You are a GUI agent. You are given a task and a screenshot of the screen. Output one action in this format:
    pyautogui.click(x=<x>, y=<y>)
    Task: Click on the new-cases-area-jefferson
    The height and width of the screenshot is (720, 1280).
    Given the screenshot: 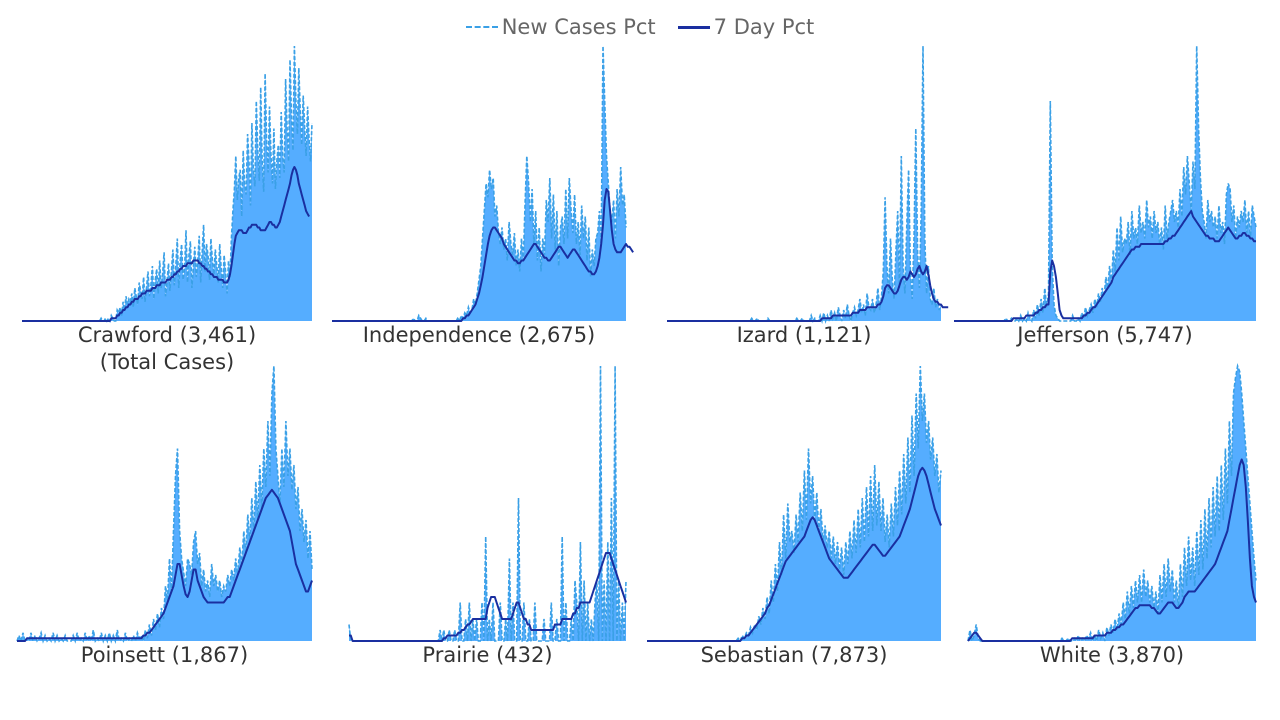 What is the action you would take?
    pyautogui.click(x=1105, y=183)
    